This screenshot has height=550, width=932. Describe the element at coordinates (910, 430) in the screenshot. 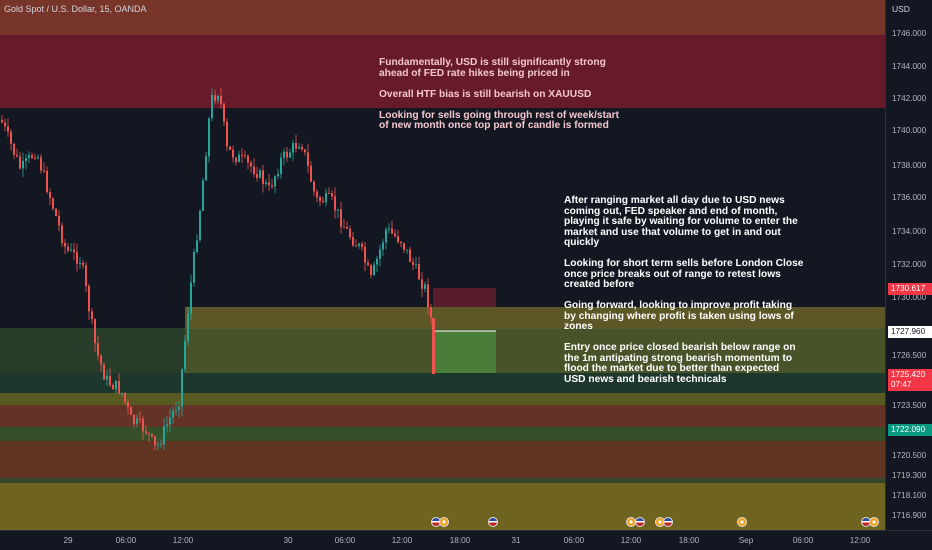

I see `price-badge: 1722.090` at that location.